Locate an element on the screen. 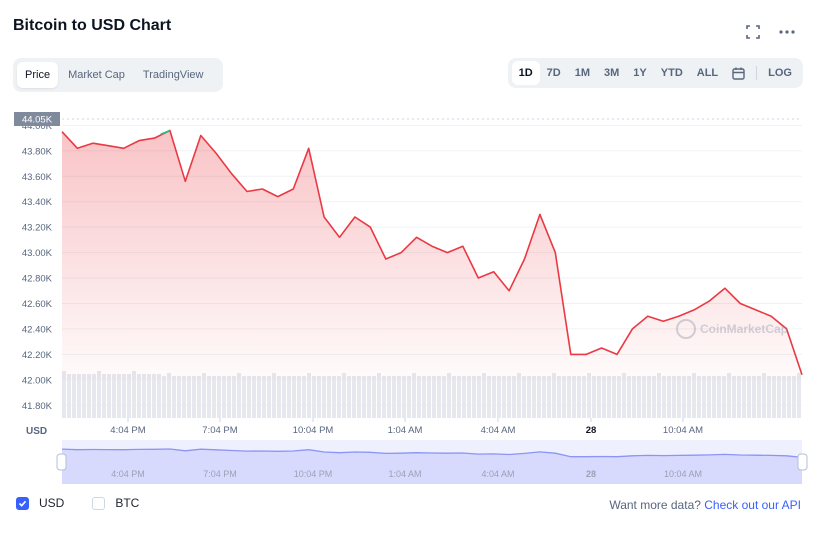 The image size is (823, 538). log-toggle: LOG is located at coordinates (780, 73).